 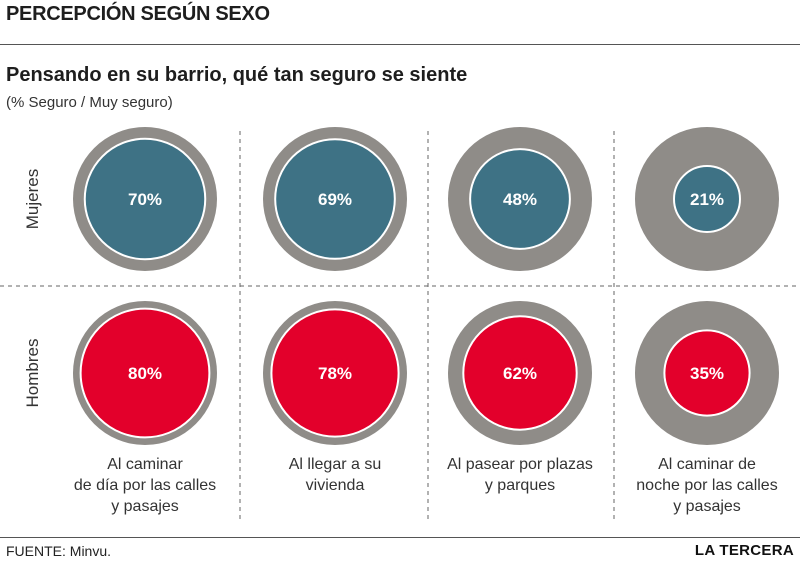 What do you see at coordinates (400, 537) in the screenshot?
I see `footer-rule` at bounding box center [400, 537].